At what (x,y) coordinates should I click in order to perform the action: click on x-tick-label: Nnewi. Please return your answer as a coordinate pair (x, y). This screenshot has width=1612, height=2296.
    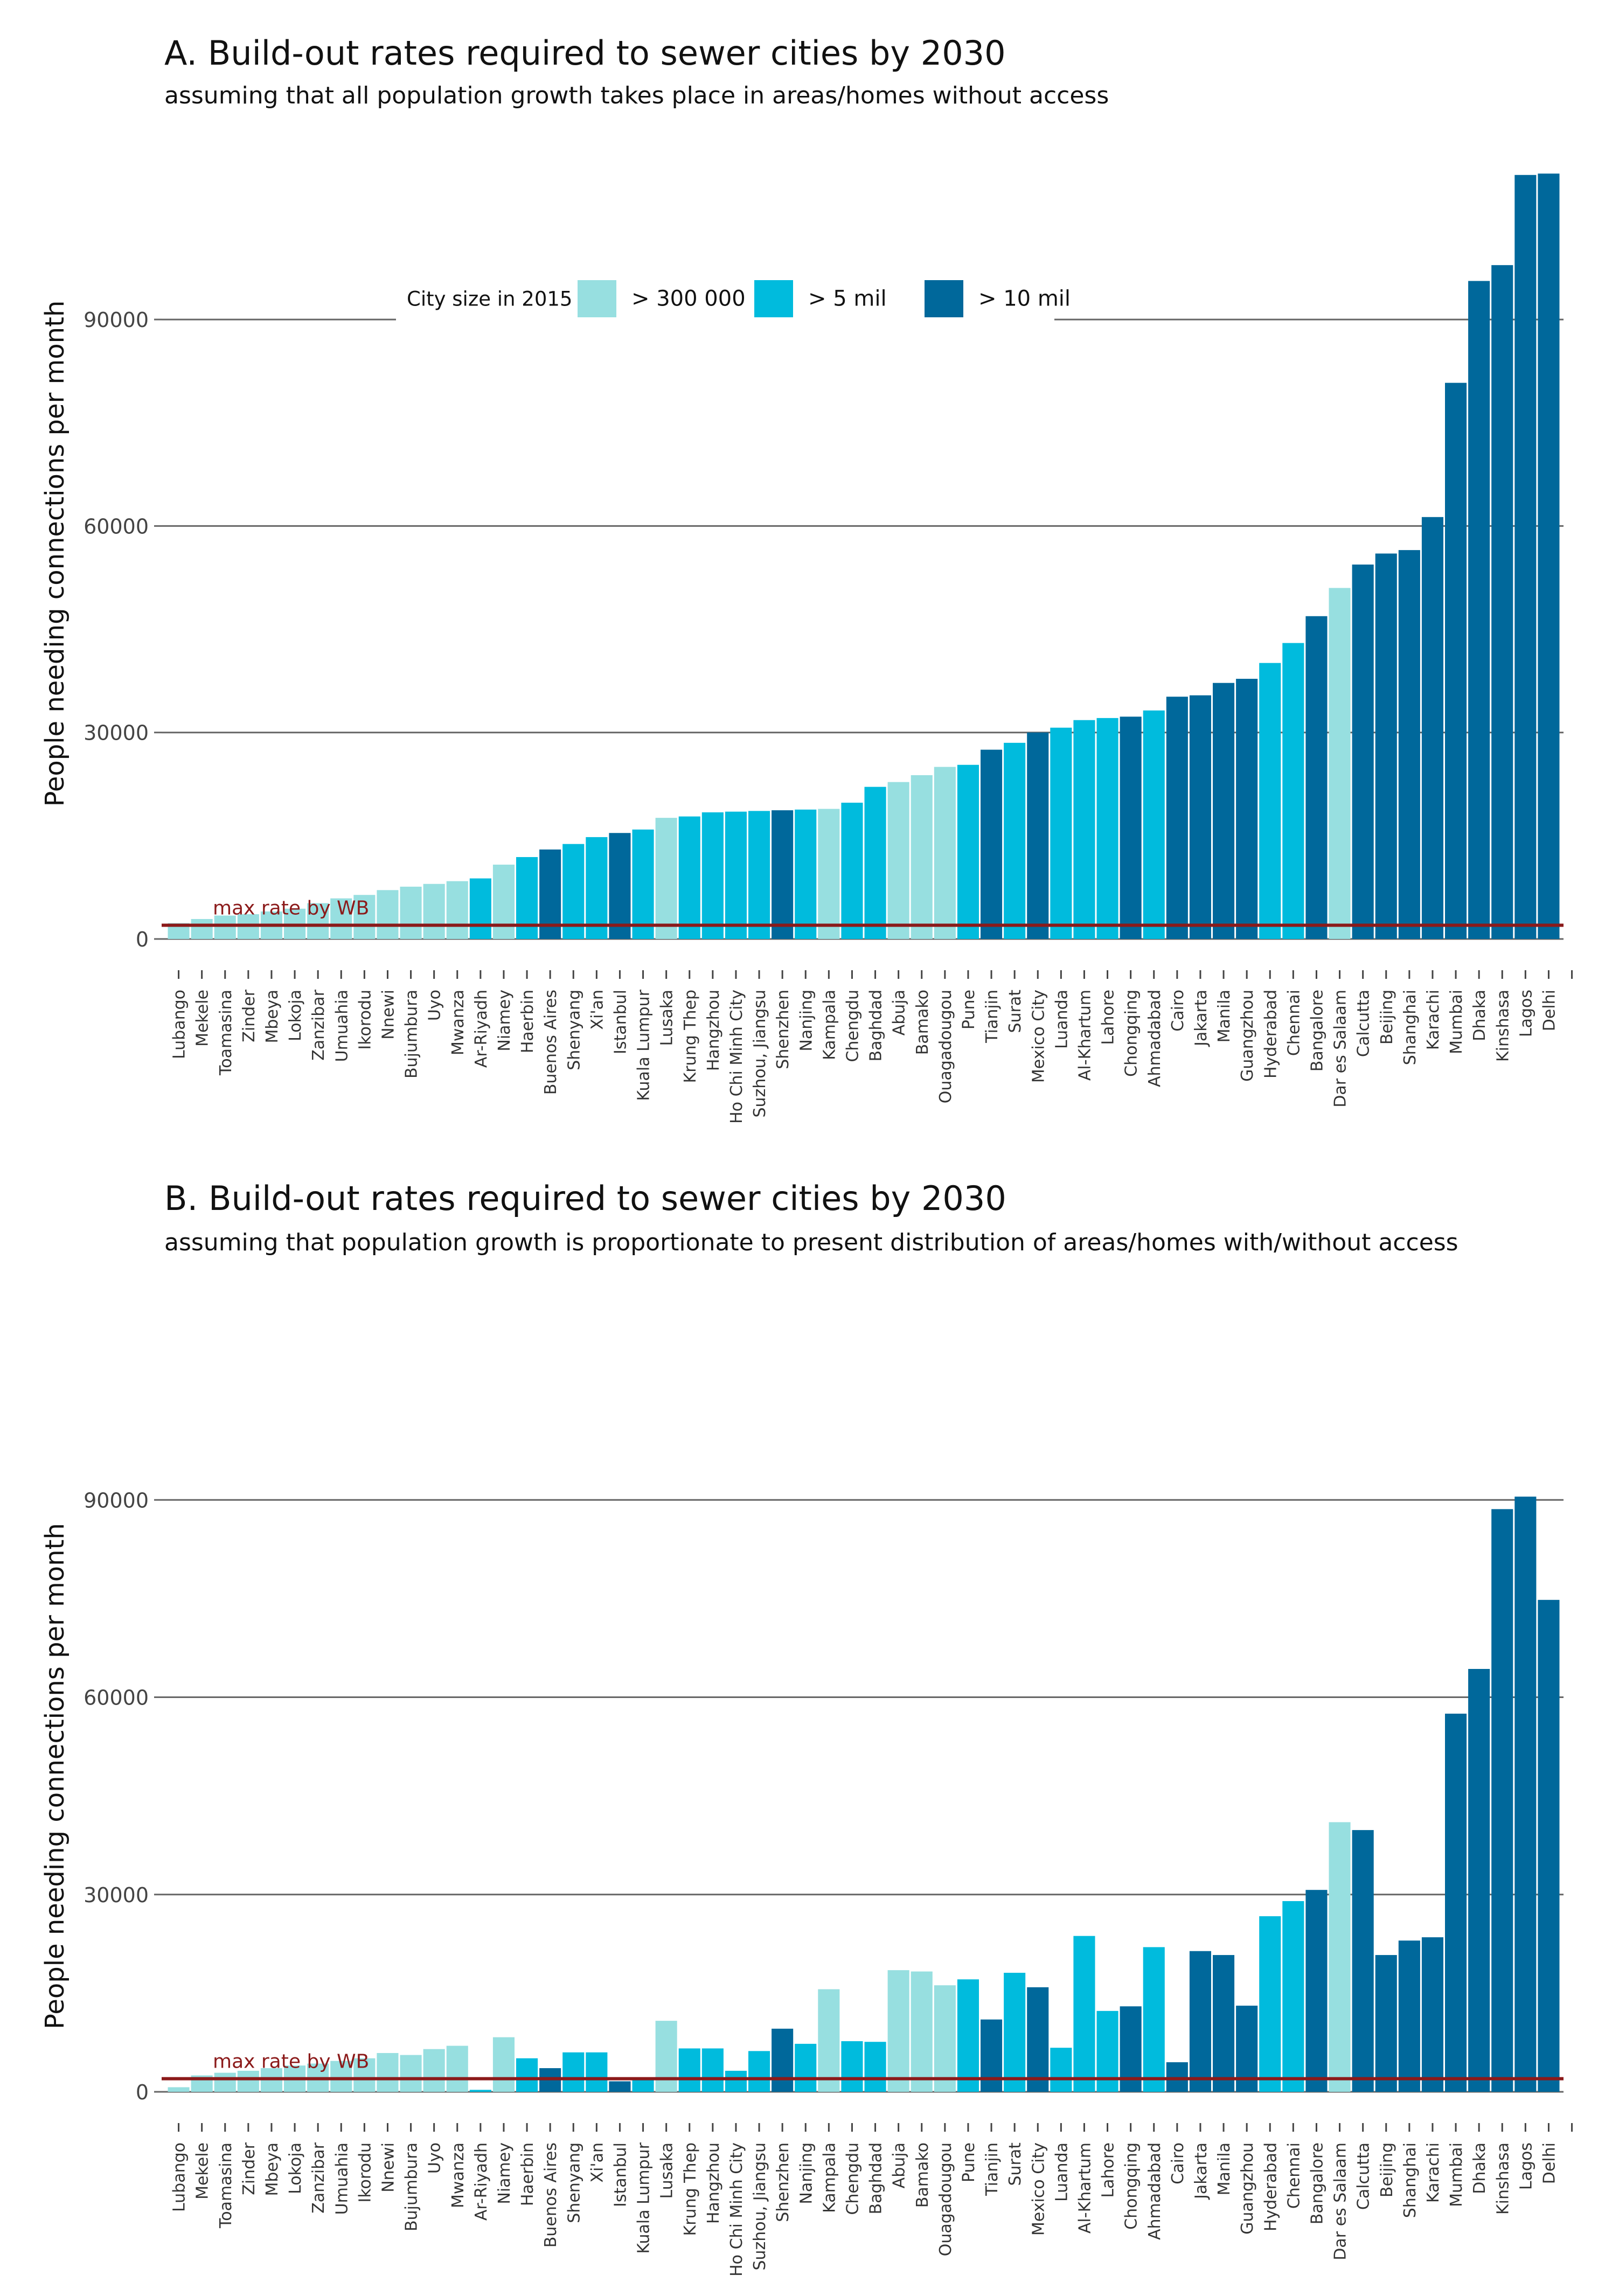
    Looking at the image, I should click on (388, 2167).